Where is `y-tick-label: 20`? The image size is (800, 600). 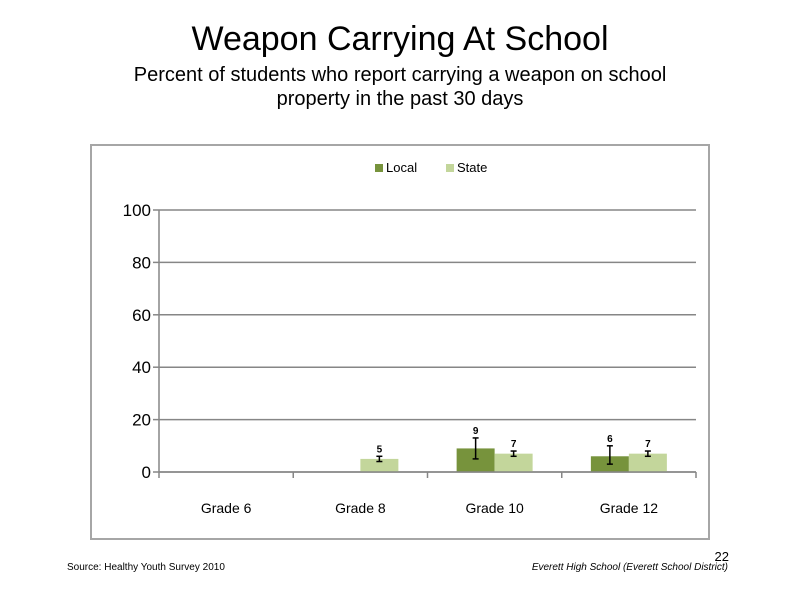 y-tick-label: 20 is located at coordinates (141, 420).